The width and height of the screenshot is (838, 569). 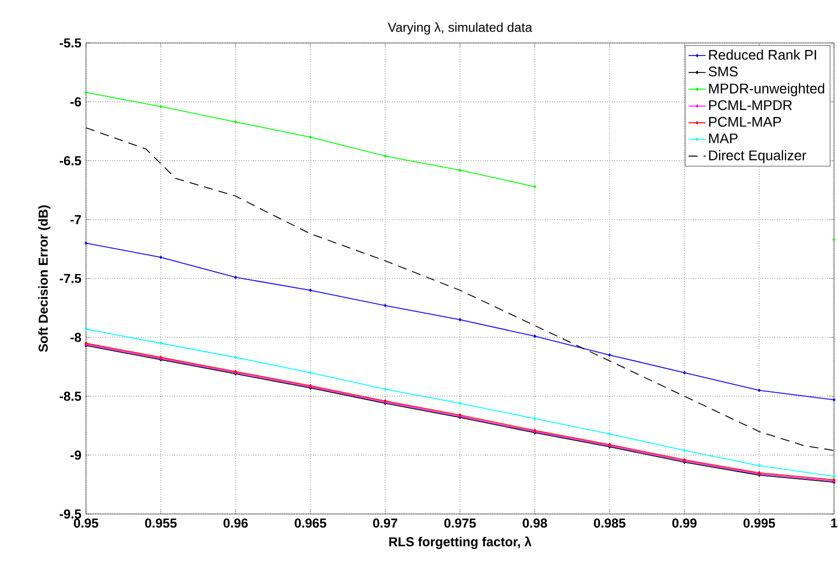 I want to click on y-tick-label: -6.5, so click(x=71, y=161).